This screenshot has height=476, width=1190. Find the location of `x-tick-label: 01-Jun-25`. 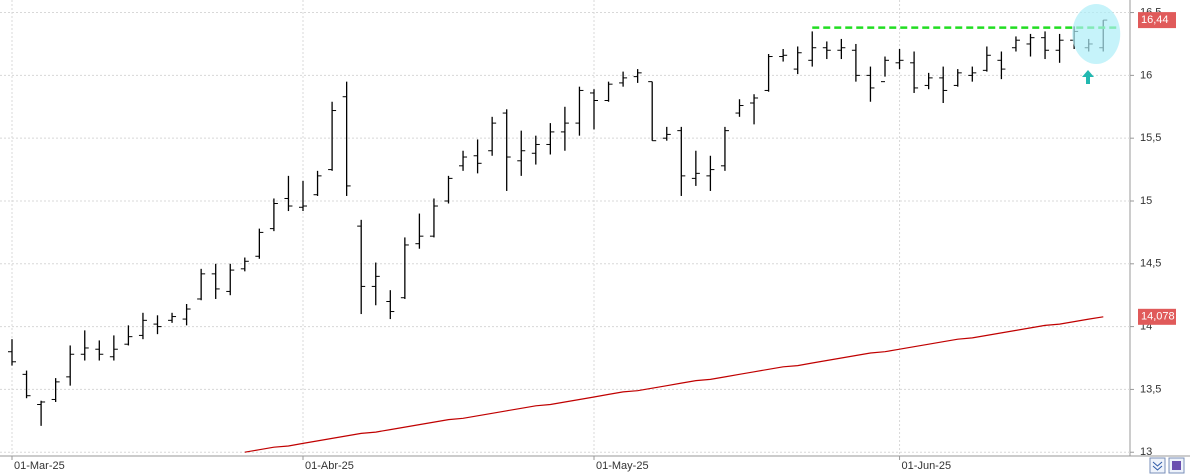

x-tick-label: 01-Jun-25 is located at coordinates (927, 466).